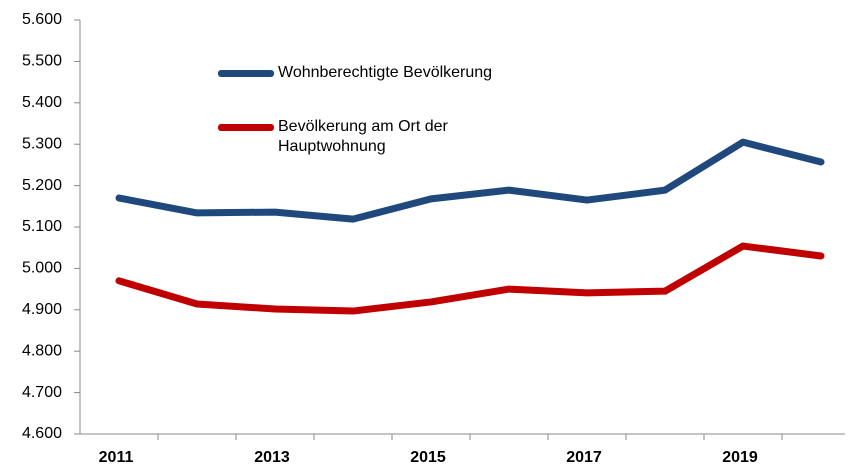 Image resolution: width=851 pixels, height=468 pixels. I want to click on x-tick-label: 2019, so click(740, 457).